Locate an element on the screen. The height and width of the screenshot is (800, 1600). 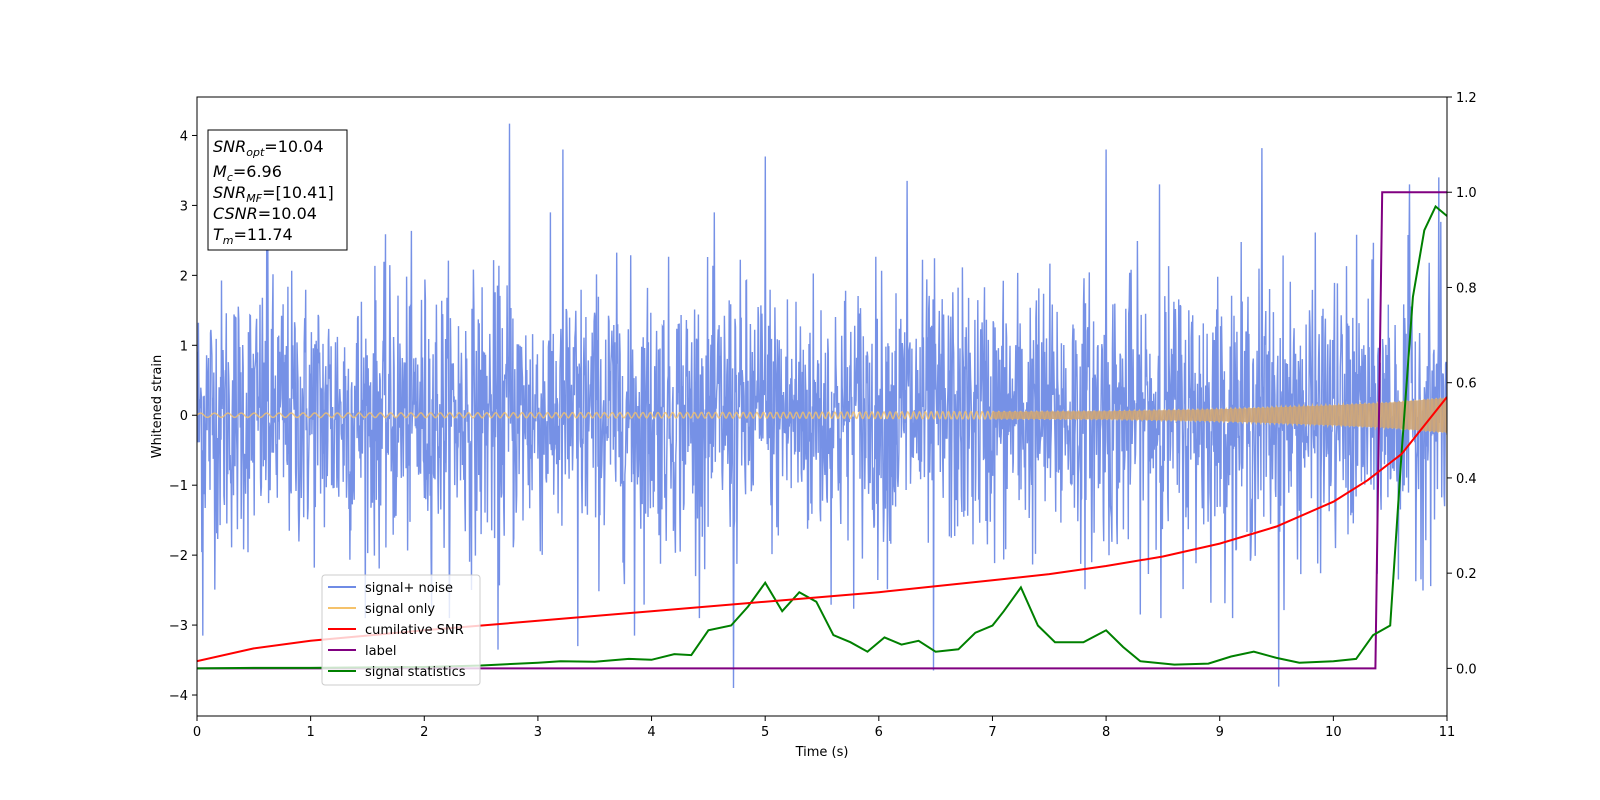
x-tick-label: 2 is located at coordinates (424, 732).